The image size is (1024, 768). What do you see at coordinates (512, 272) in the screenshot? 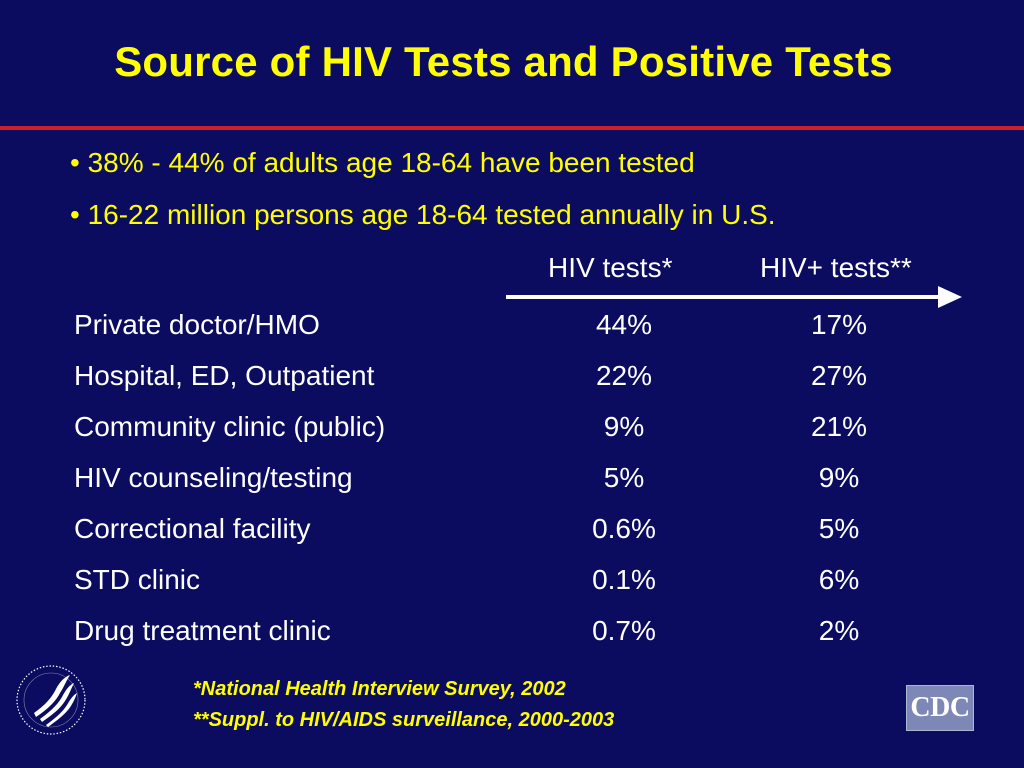
I see `table-header: HIV tests* HIV+ tests**` at bounding box center [512, 272].